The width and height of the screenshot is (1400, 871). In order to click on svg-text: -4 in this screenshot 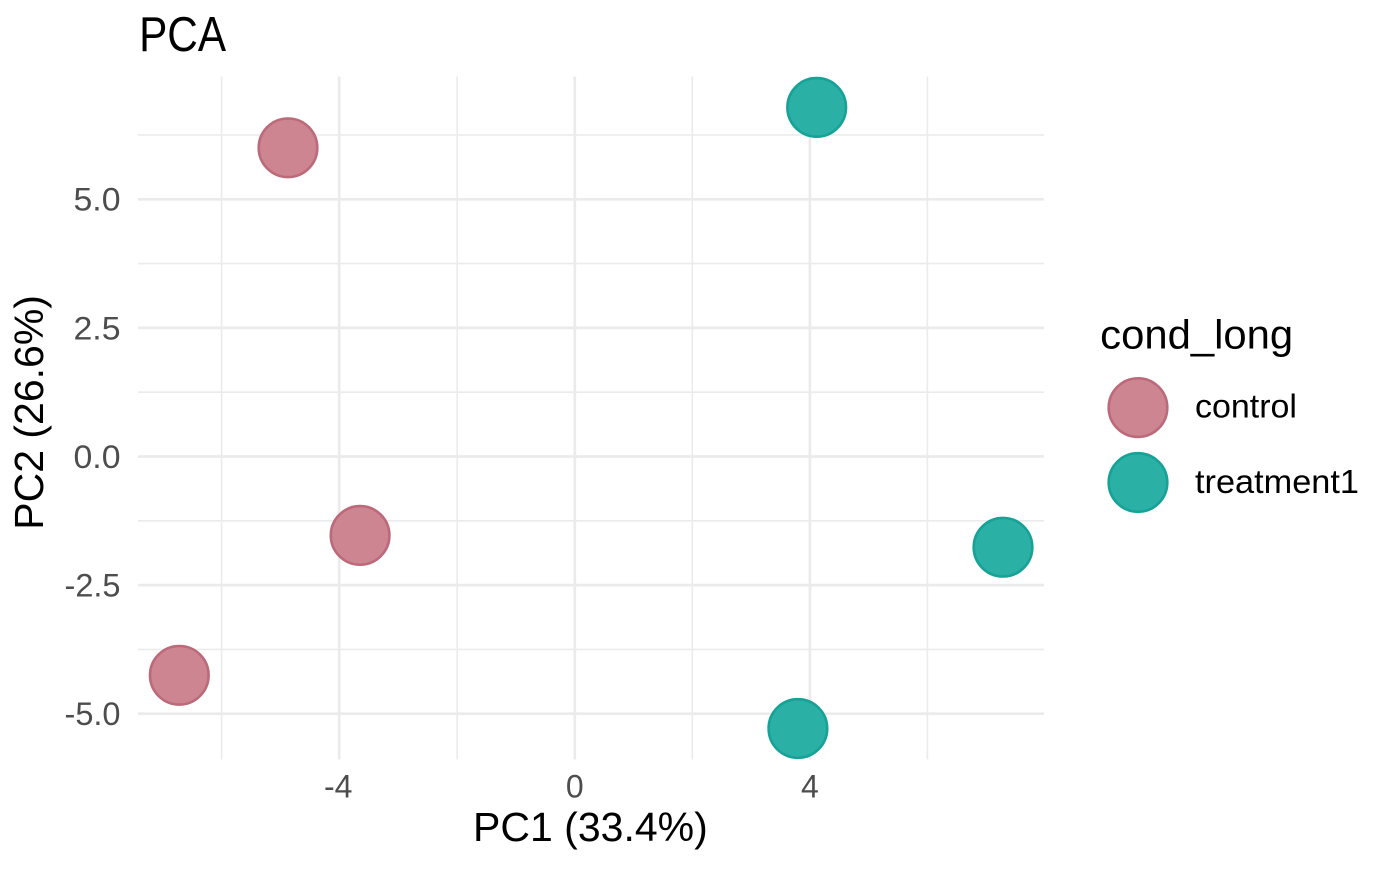, I will do `click(338, 787)`.